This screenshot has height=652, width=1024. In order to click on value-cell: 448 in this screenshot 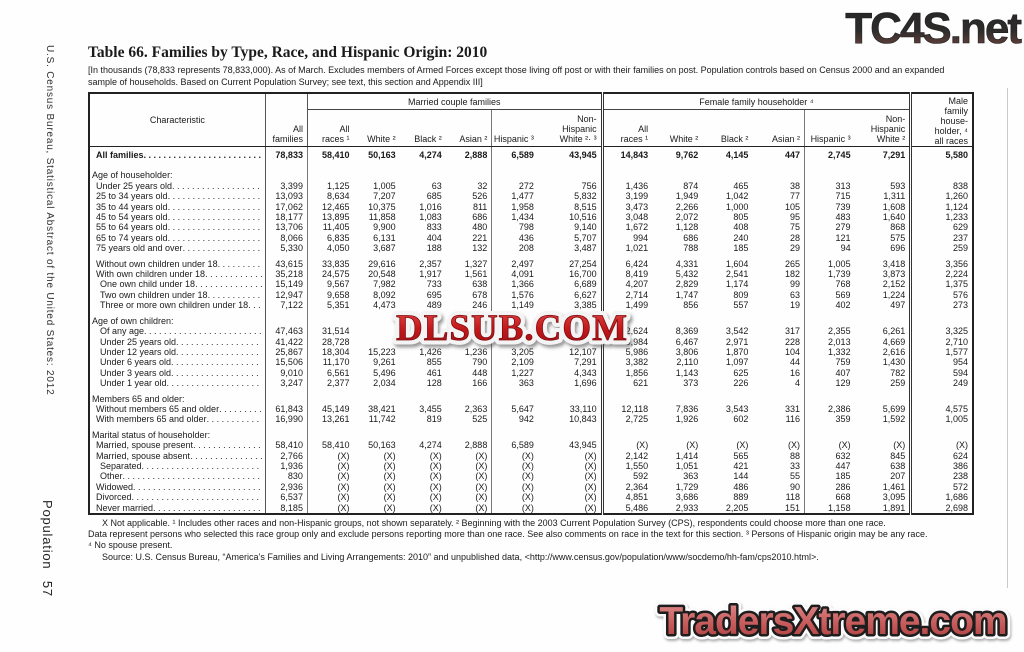, I will do `click(469, 373)`.